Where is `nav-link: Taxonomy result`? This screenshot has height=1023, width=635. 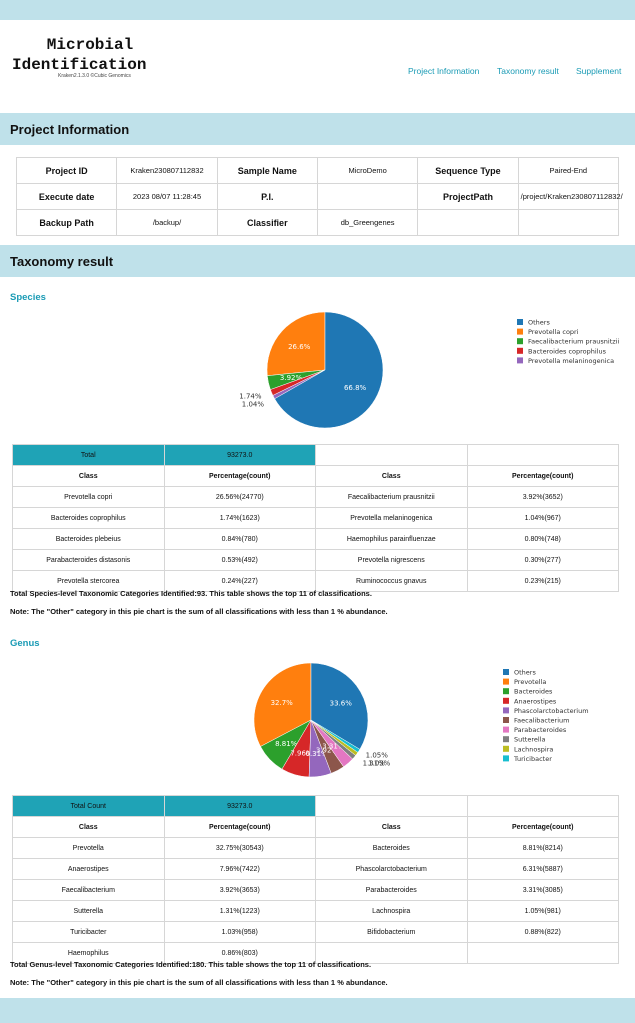
nav-link: Taxonomy result is located at coordinates (528, 71).